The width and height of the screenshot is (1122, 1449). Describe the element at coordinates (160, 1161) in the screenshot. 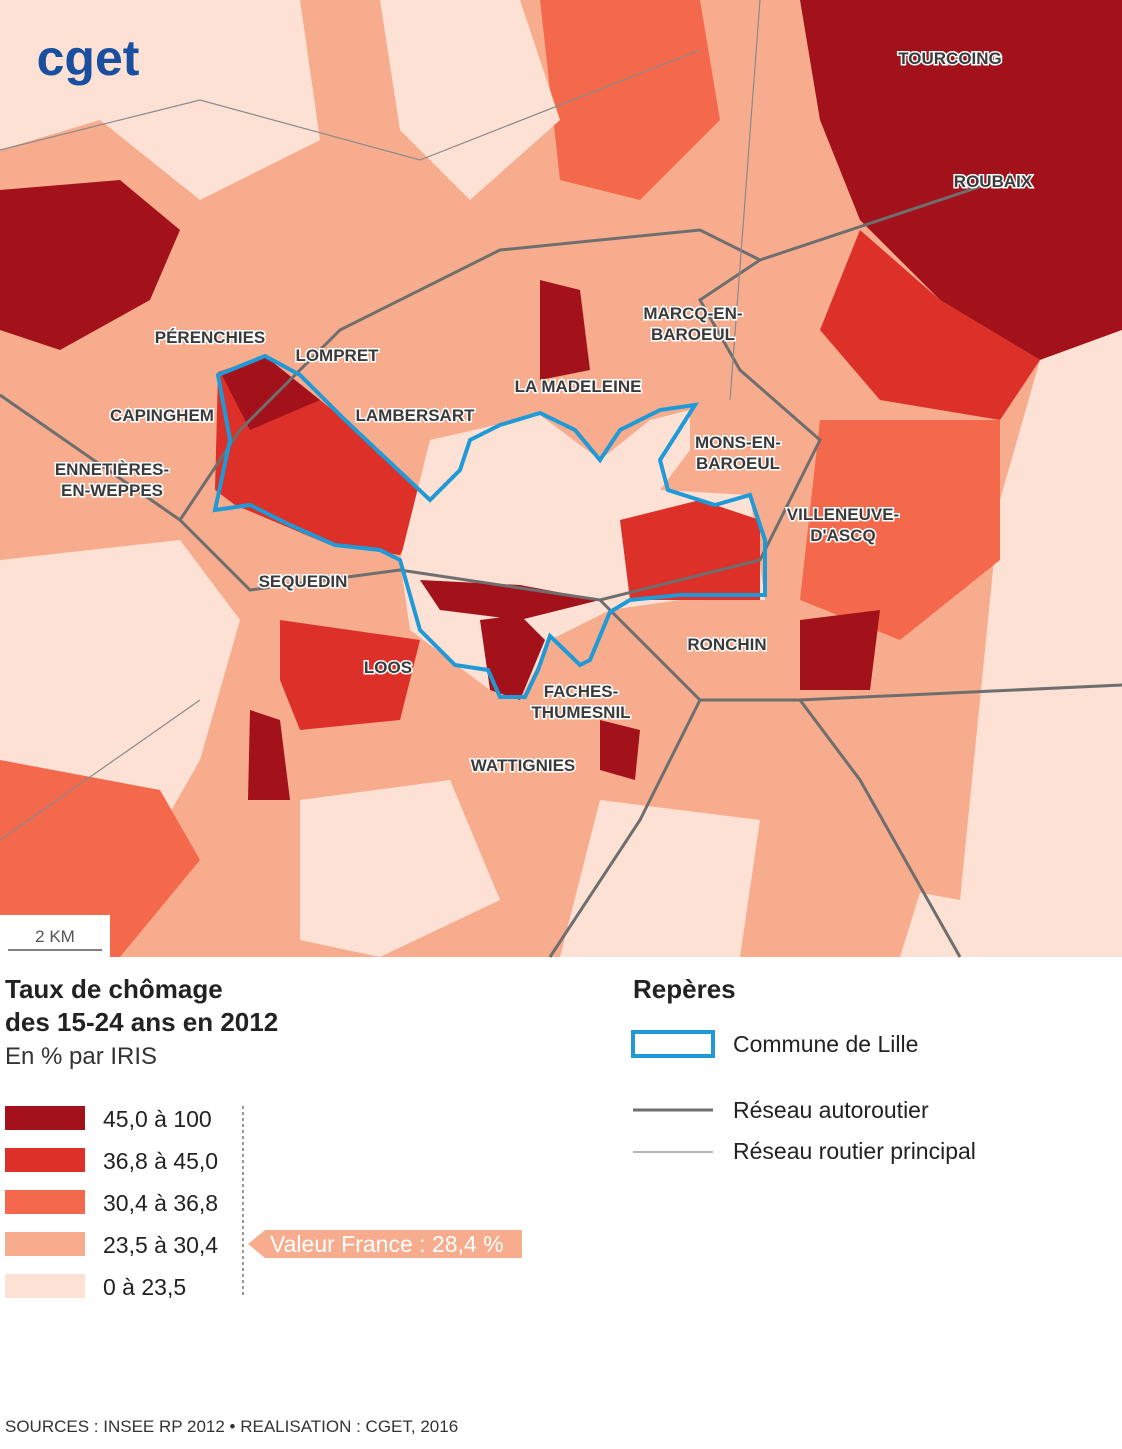

I see `legend-label: 36,8 à 45,0` at that location.